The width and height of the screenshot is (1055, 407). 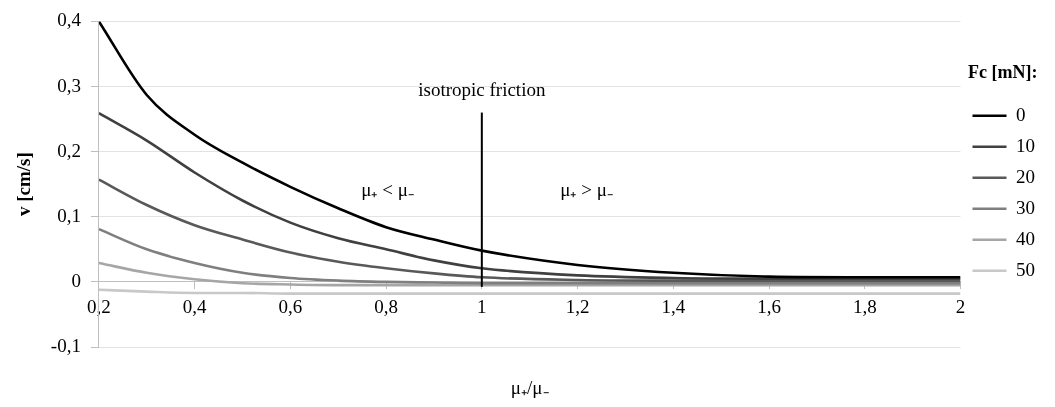 I want to click on legend-label: 50, so click(x=1025, y=269).